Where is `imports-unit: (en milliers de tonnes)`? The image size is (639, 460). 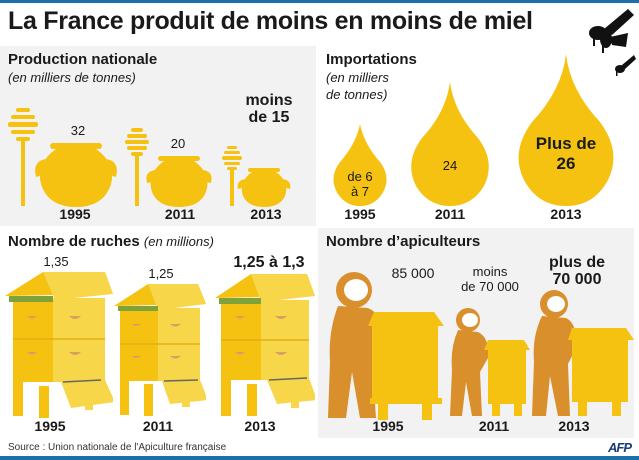
imports-unit: (en milliers de tonnes) is located at coordinates (357, 86).